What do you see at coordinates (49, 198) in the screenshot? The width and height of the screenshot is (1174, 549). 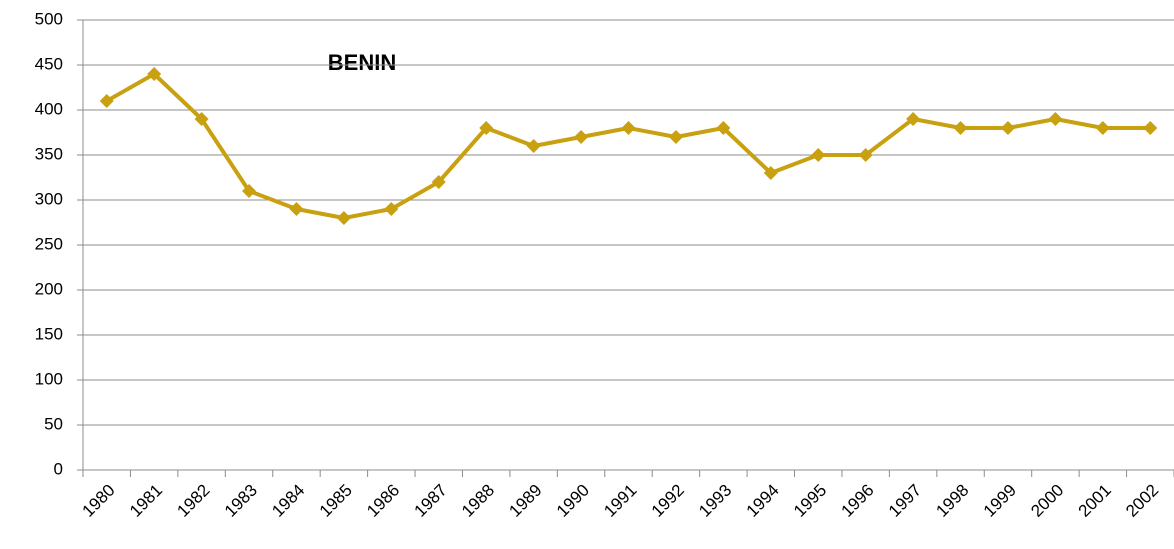 I see `y-tick-label: 300` at bounding box center [49, 198].